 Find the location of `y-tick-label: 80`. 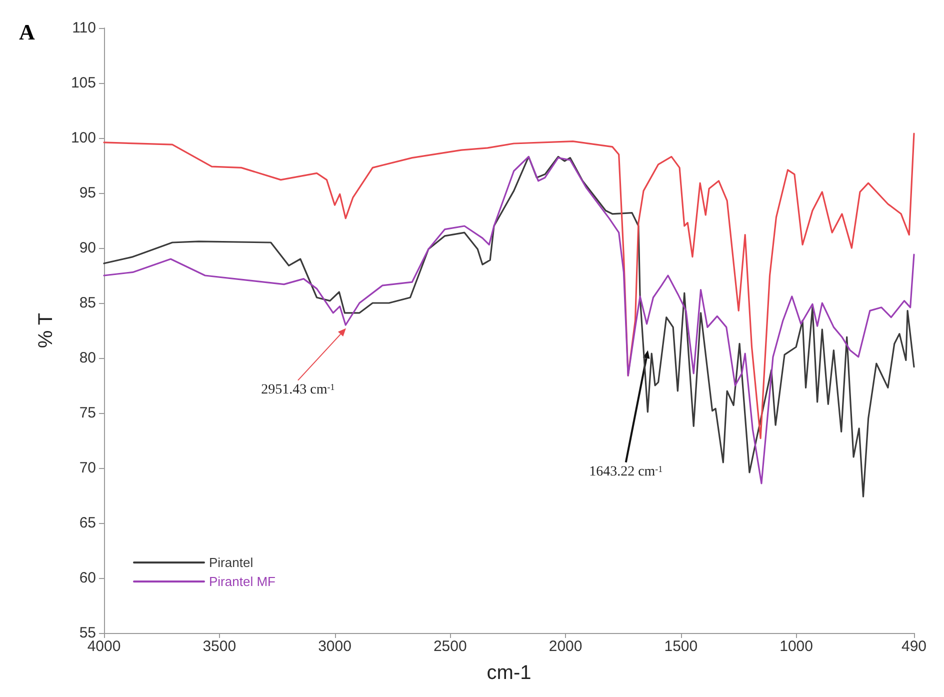

y-tick-label: 80 is located at coordinates (87, 358).